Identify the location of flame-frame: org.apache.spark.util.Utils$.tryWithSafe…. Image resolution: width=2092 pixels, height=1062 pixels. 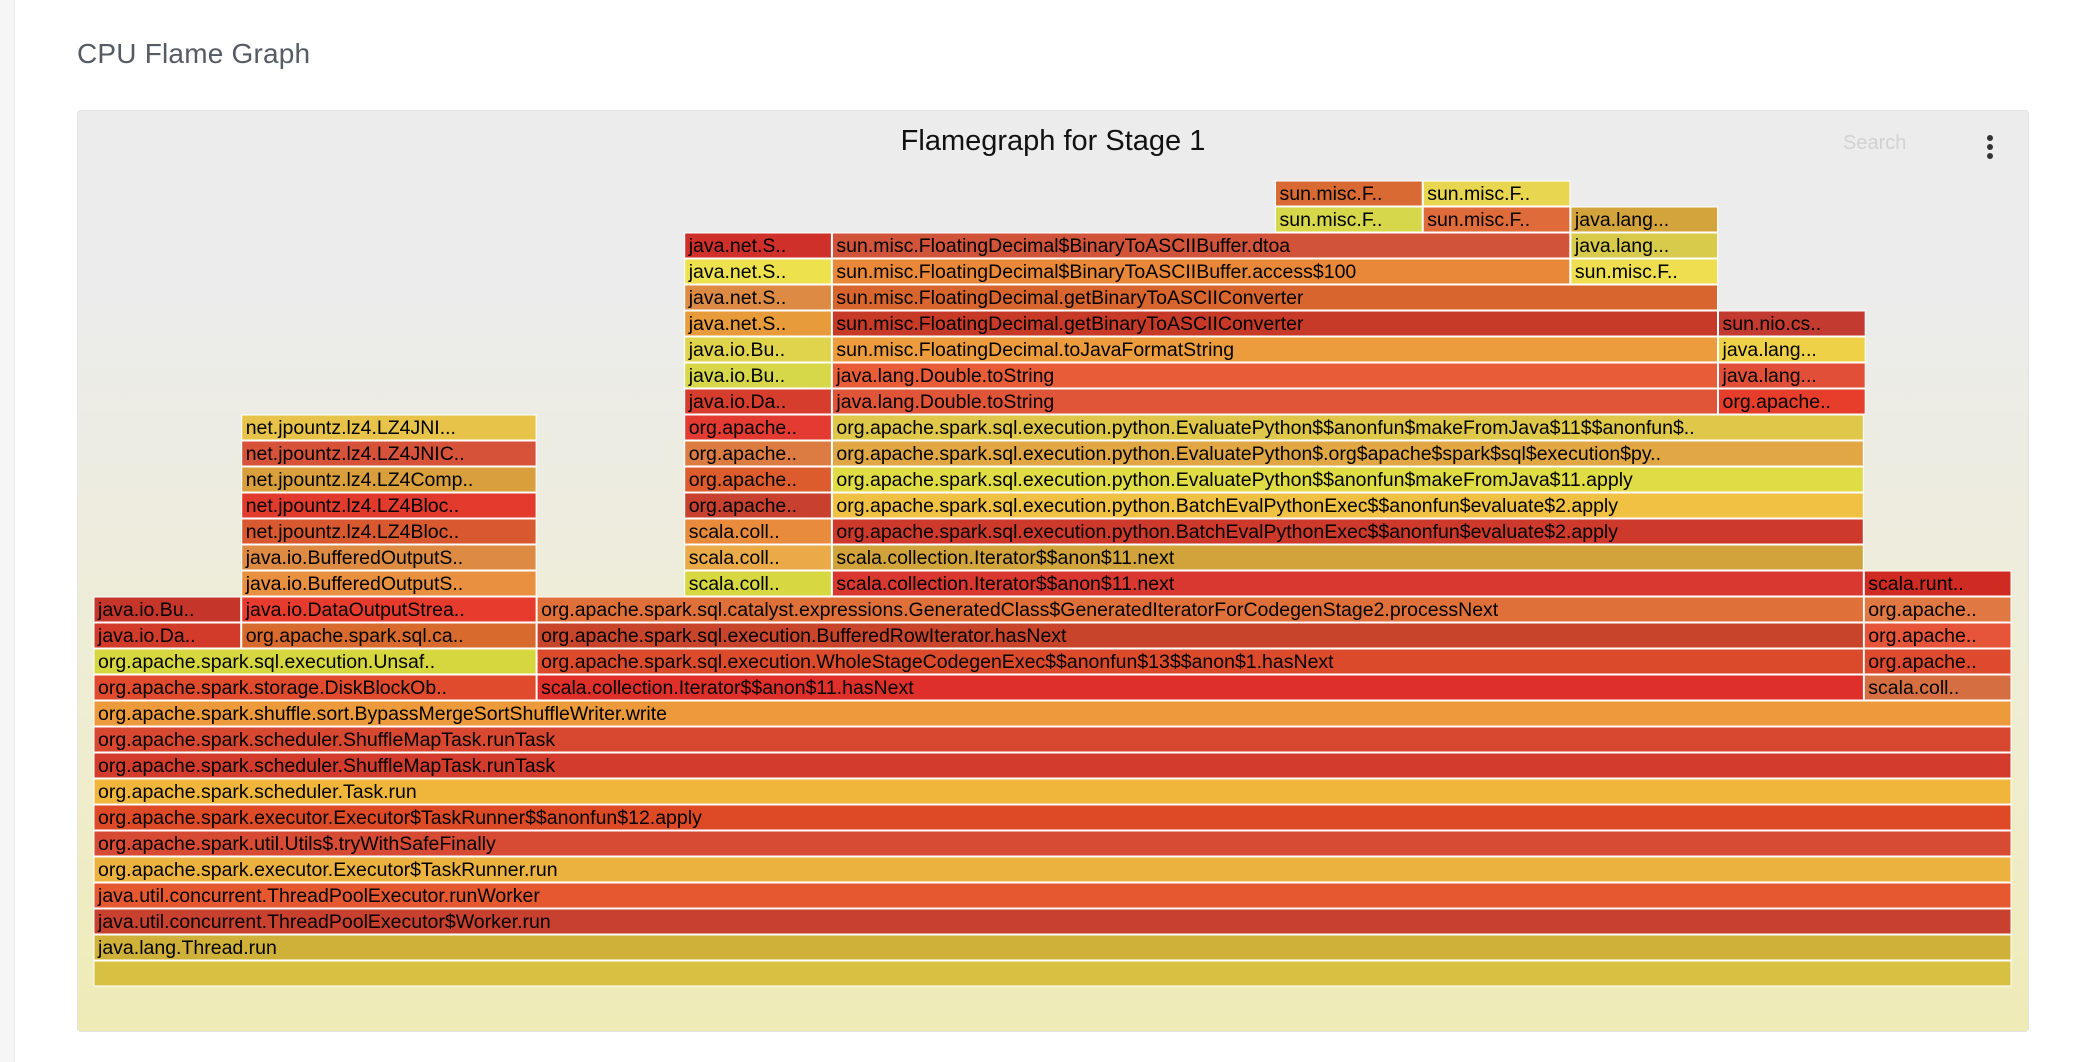
(1052, 843).